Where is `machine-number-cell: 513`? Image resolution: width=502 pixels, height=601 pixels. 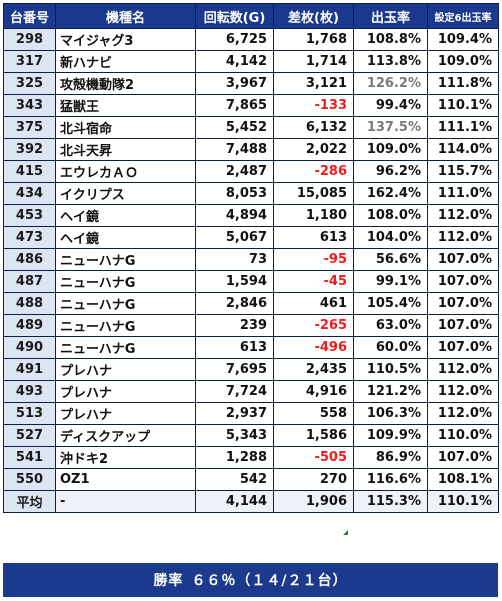 machine-number-cell: 513 is located at coordinates (29, 413).